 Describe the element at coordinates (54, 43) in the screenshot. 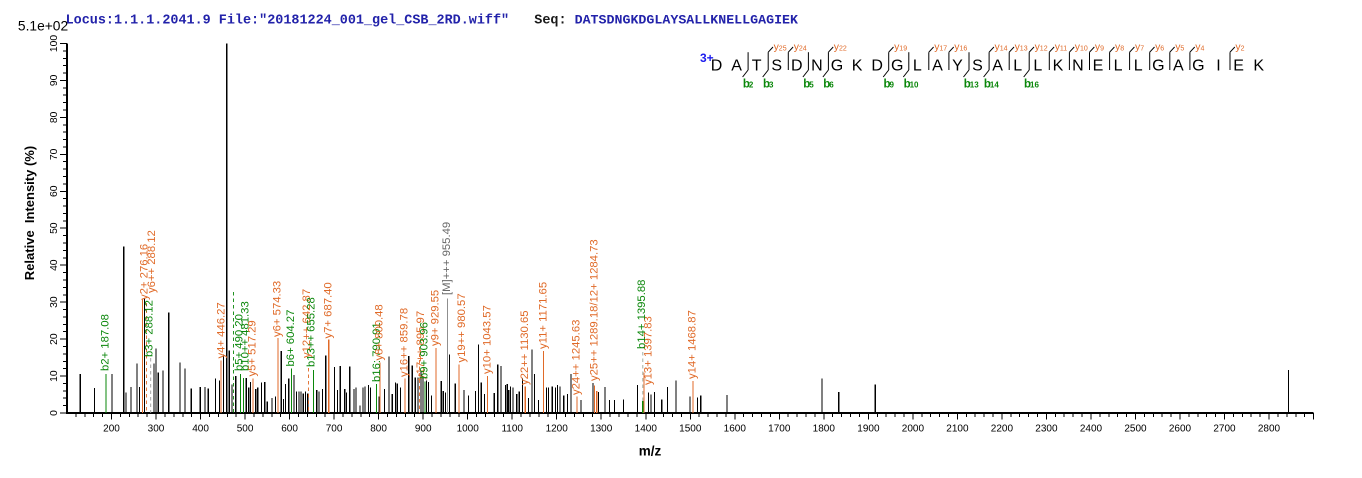

I see `svg-text: 100` at that location.